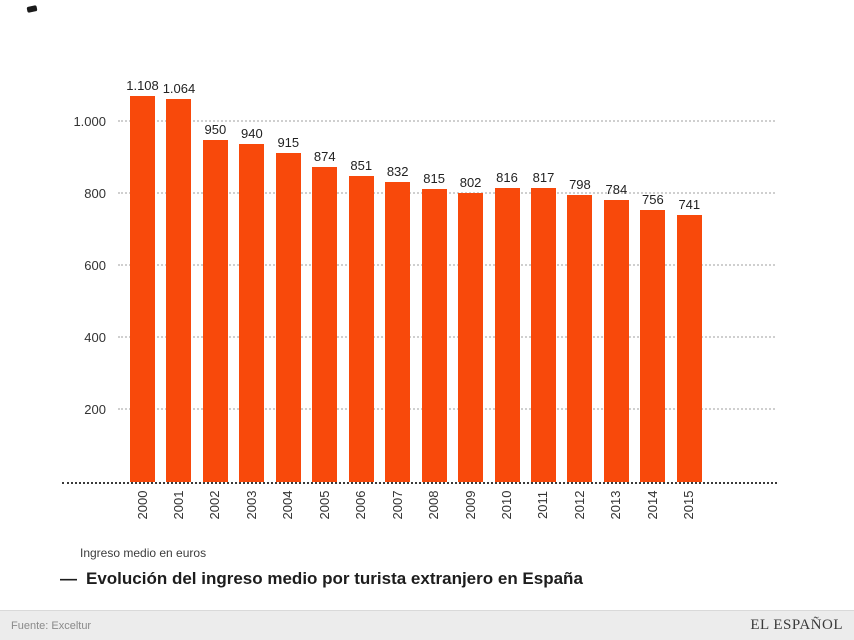 The image size is (854, 640). I want to click on x-axis-label: 2012, so click(579, 505).